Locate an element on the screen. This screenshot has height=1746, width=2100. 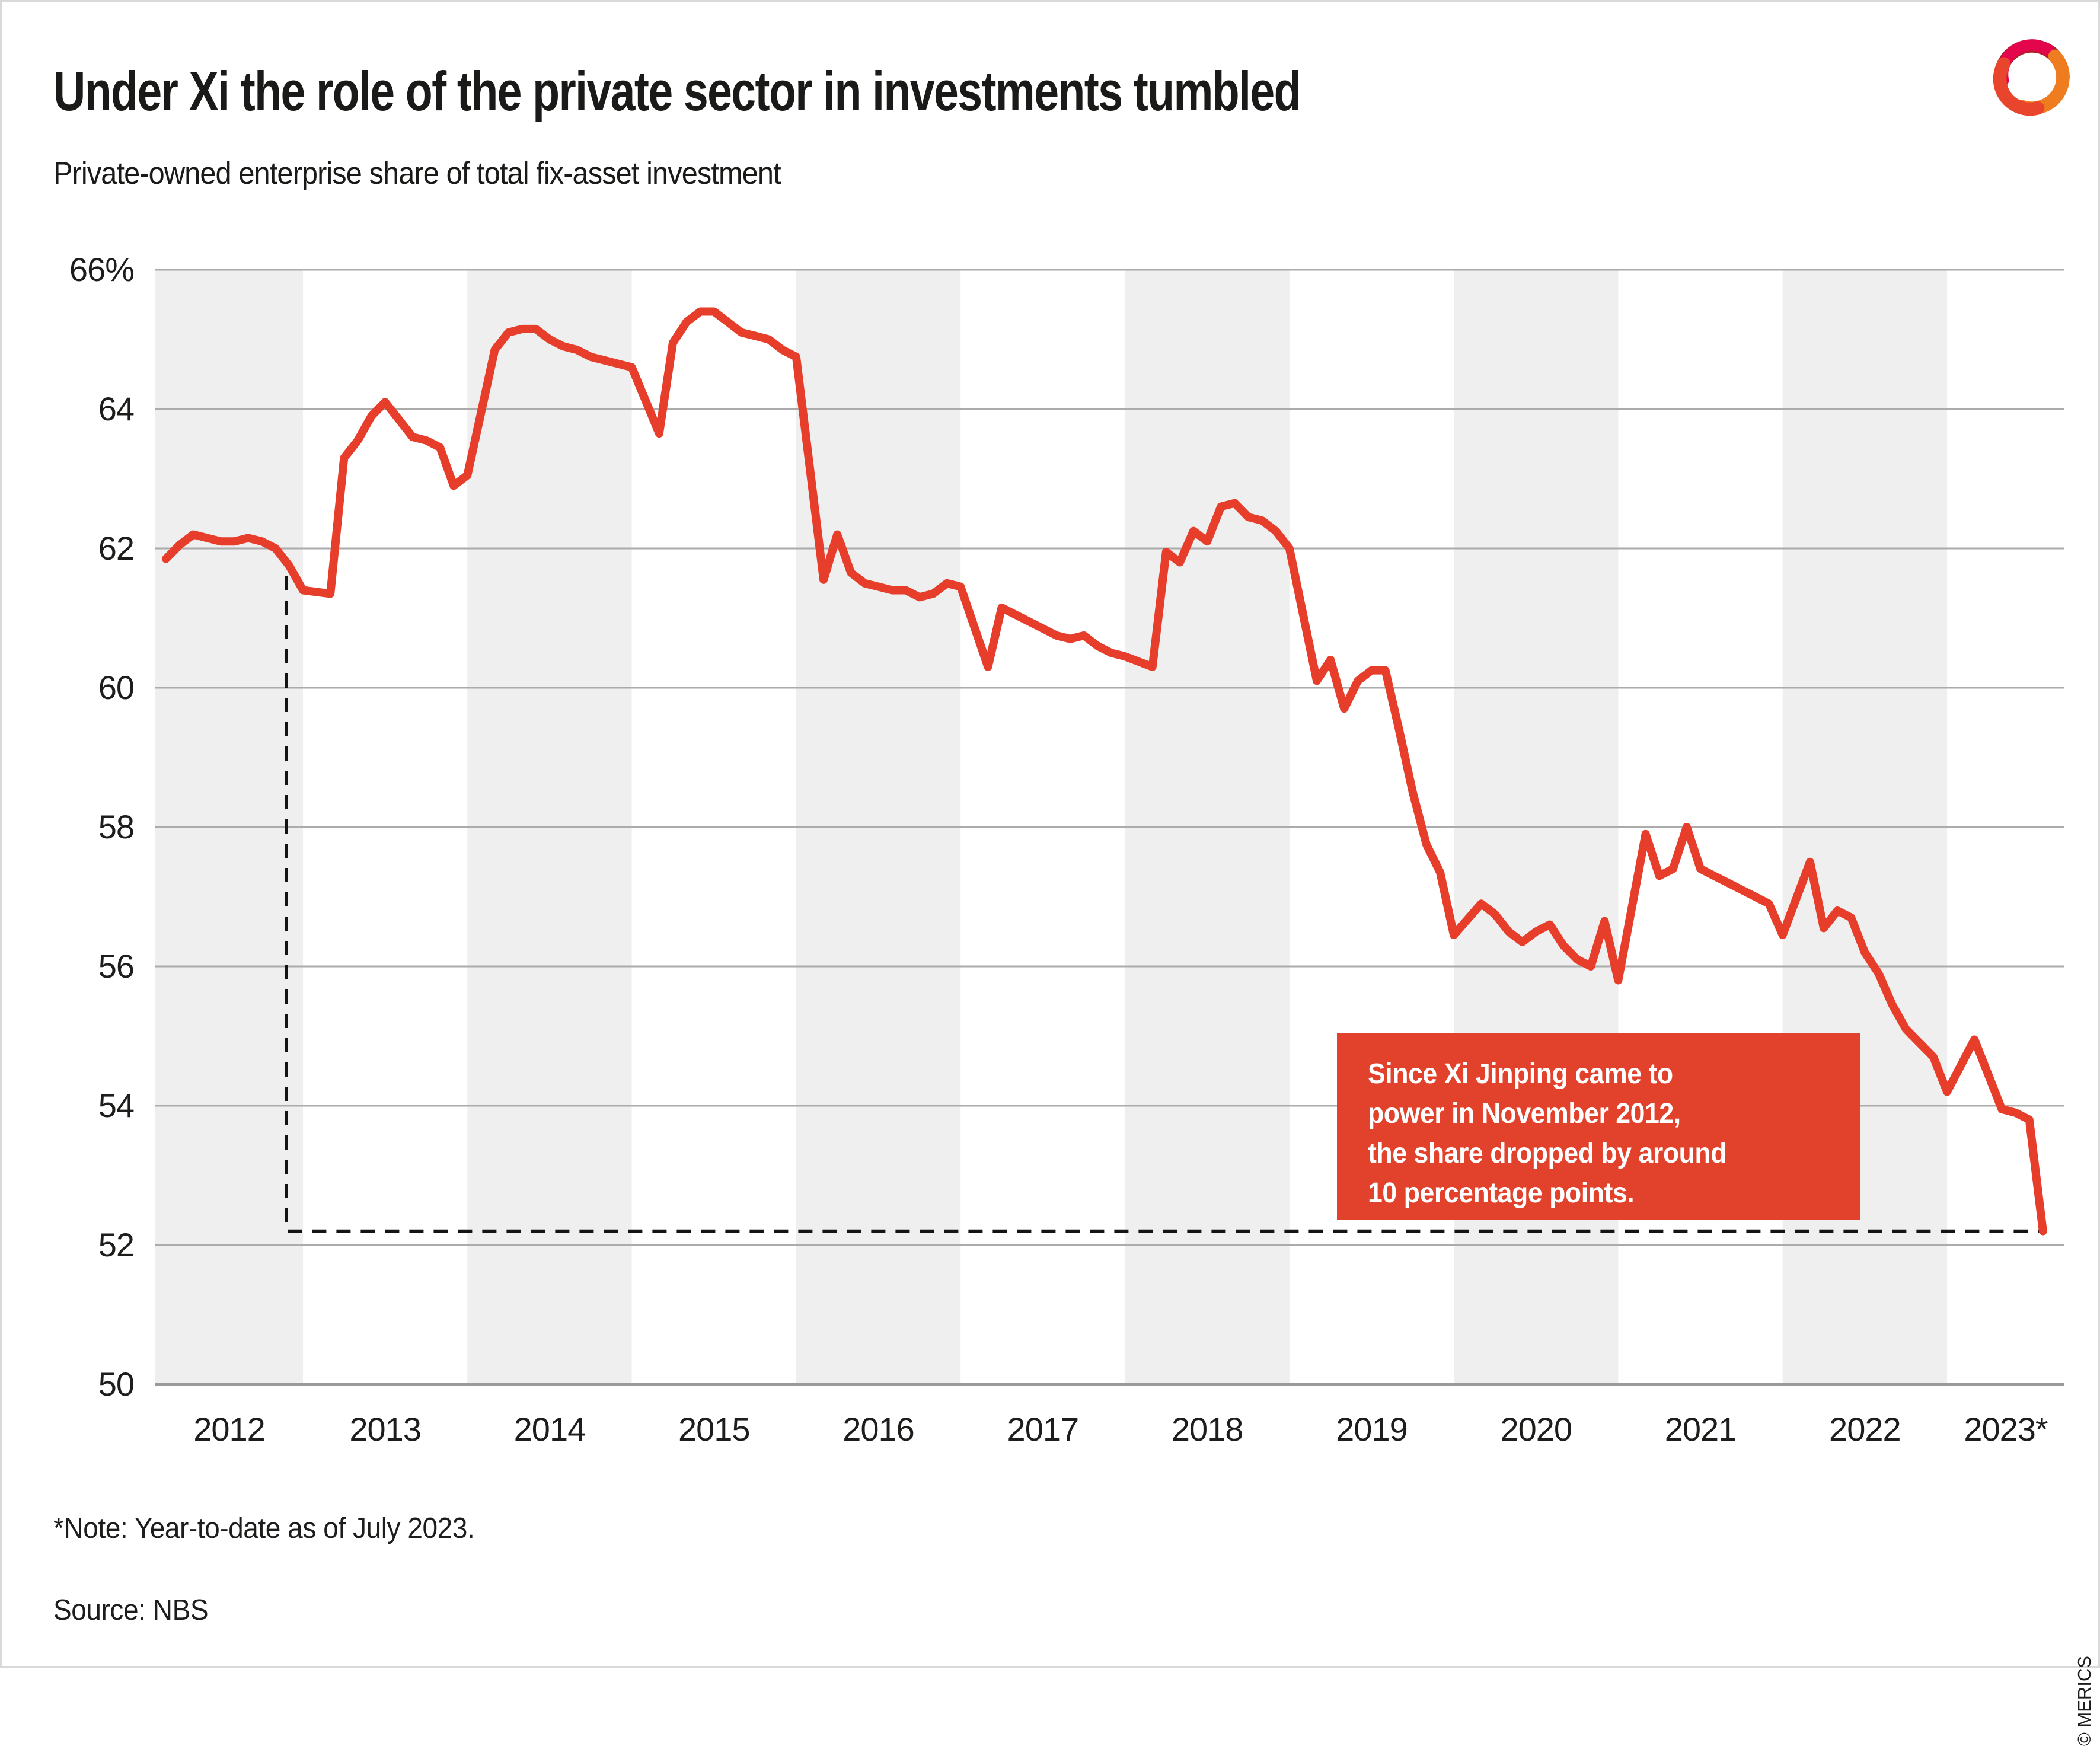
annotation-line-4: 10 percentage points. is located at coordinates (1502, 1193).